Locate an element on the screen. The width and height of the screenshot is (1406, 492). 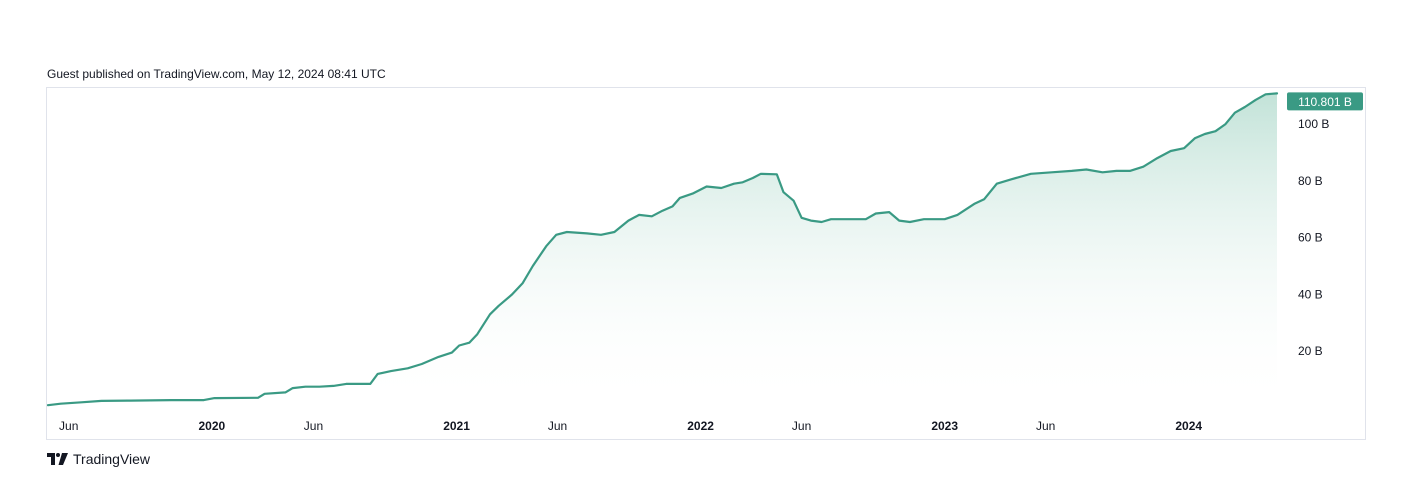
x-tick-label: 2022 is located at coordinates (700, 426).